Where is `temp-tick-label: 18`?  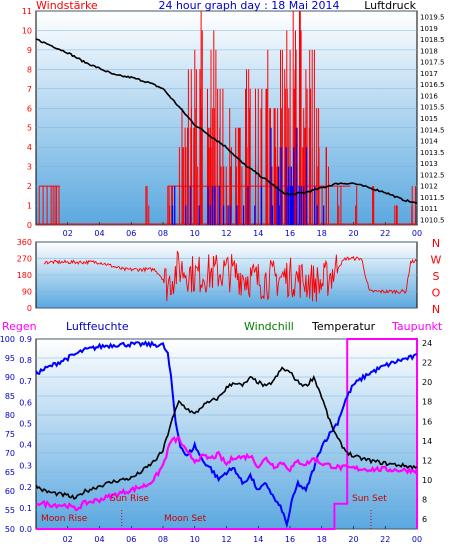
temp-tick-label: 18 is located at coordinates (427, 402).